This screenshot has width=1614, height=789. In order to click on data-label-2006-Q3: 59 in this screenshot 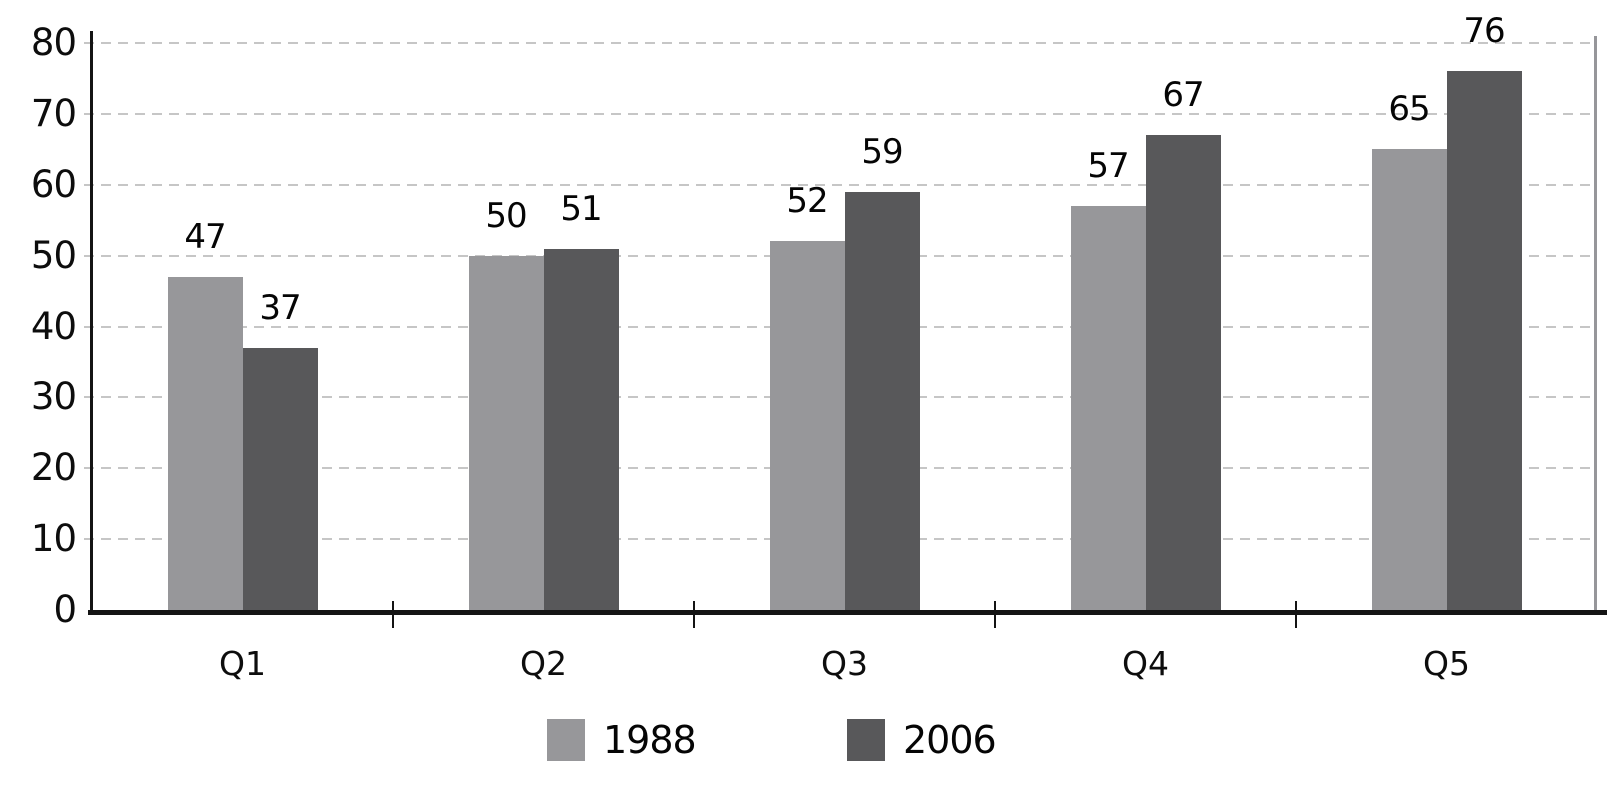, I will do `click(882, 151)`.